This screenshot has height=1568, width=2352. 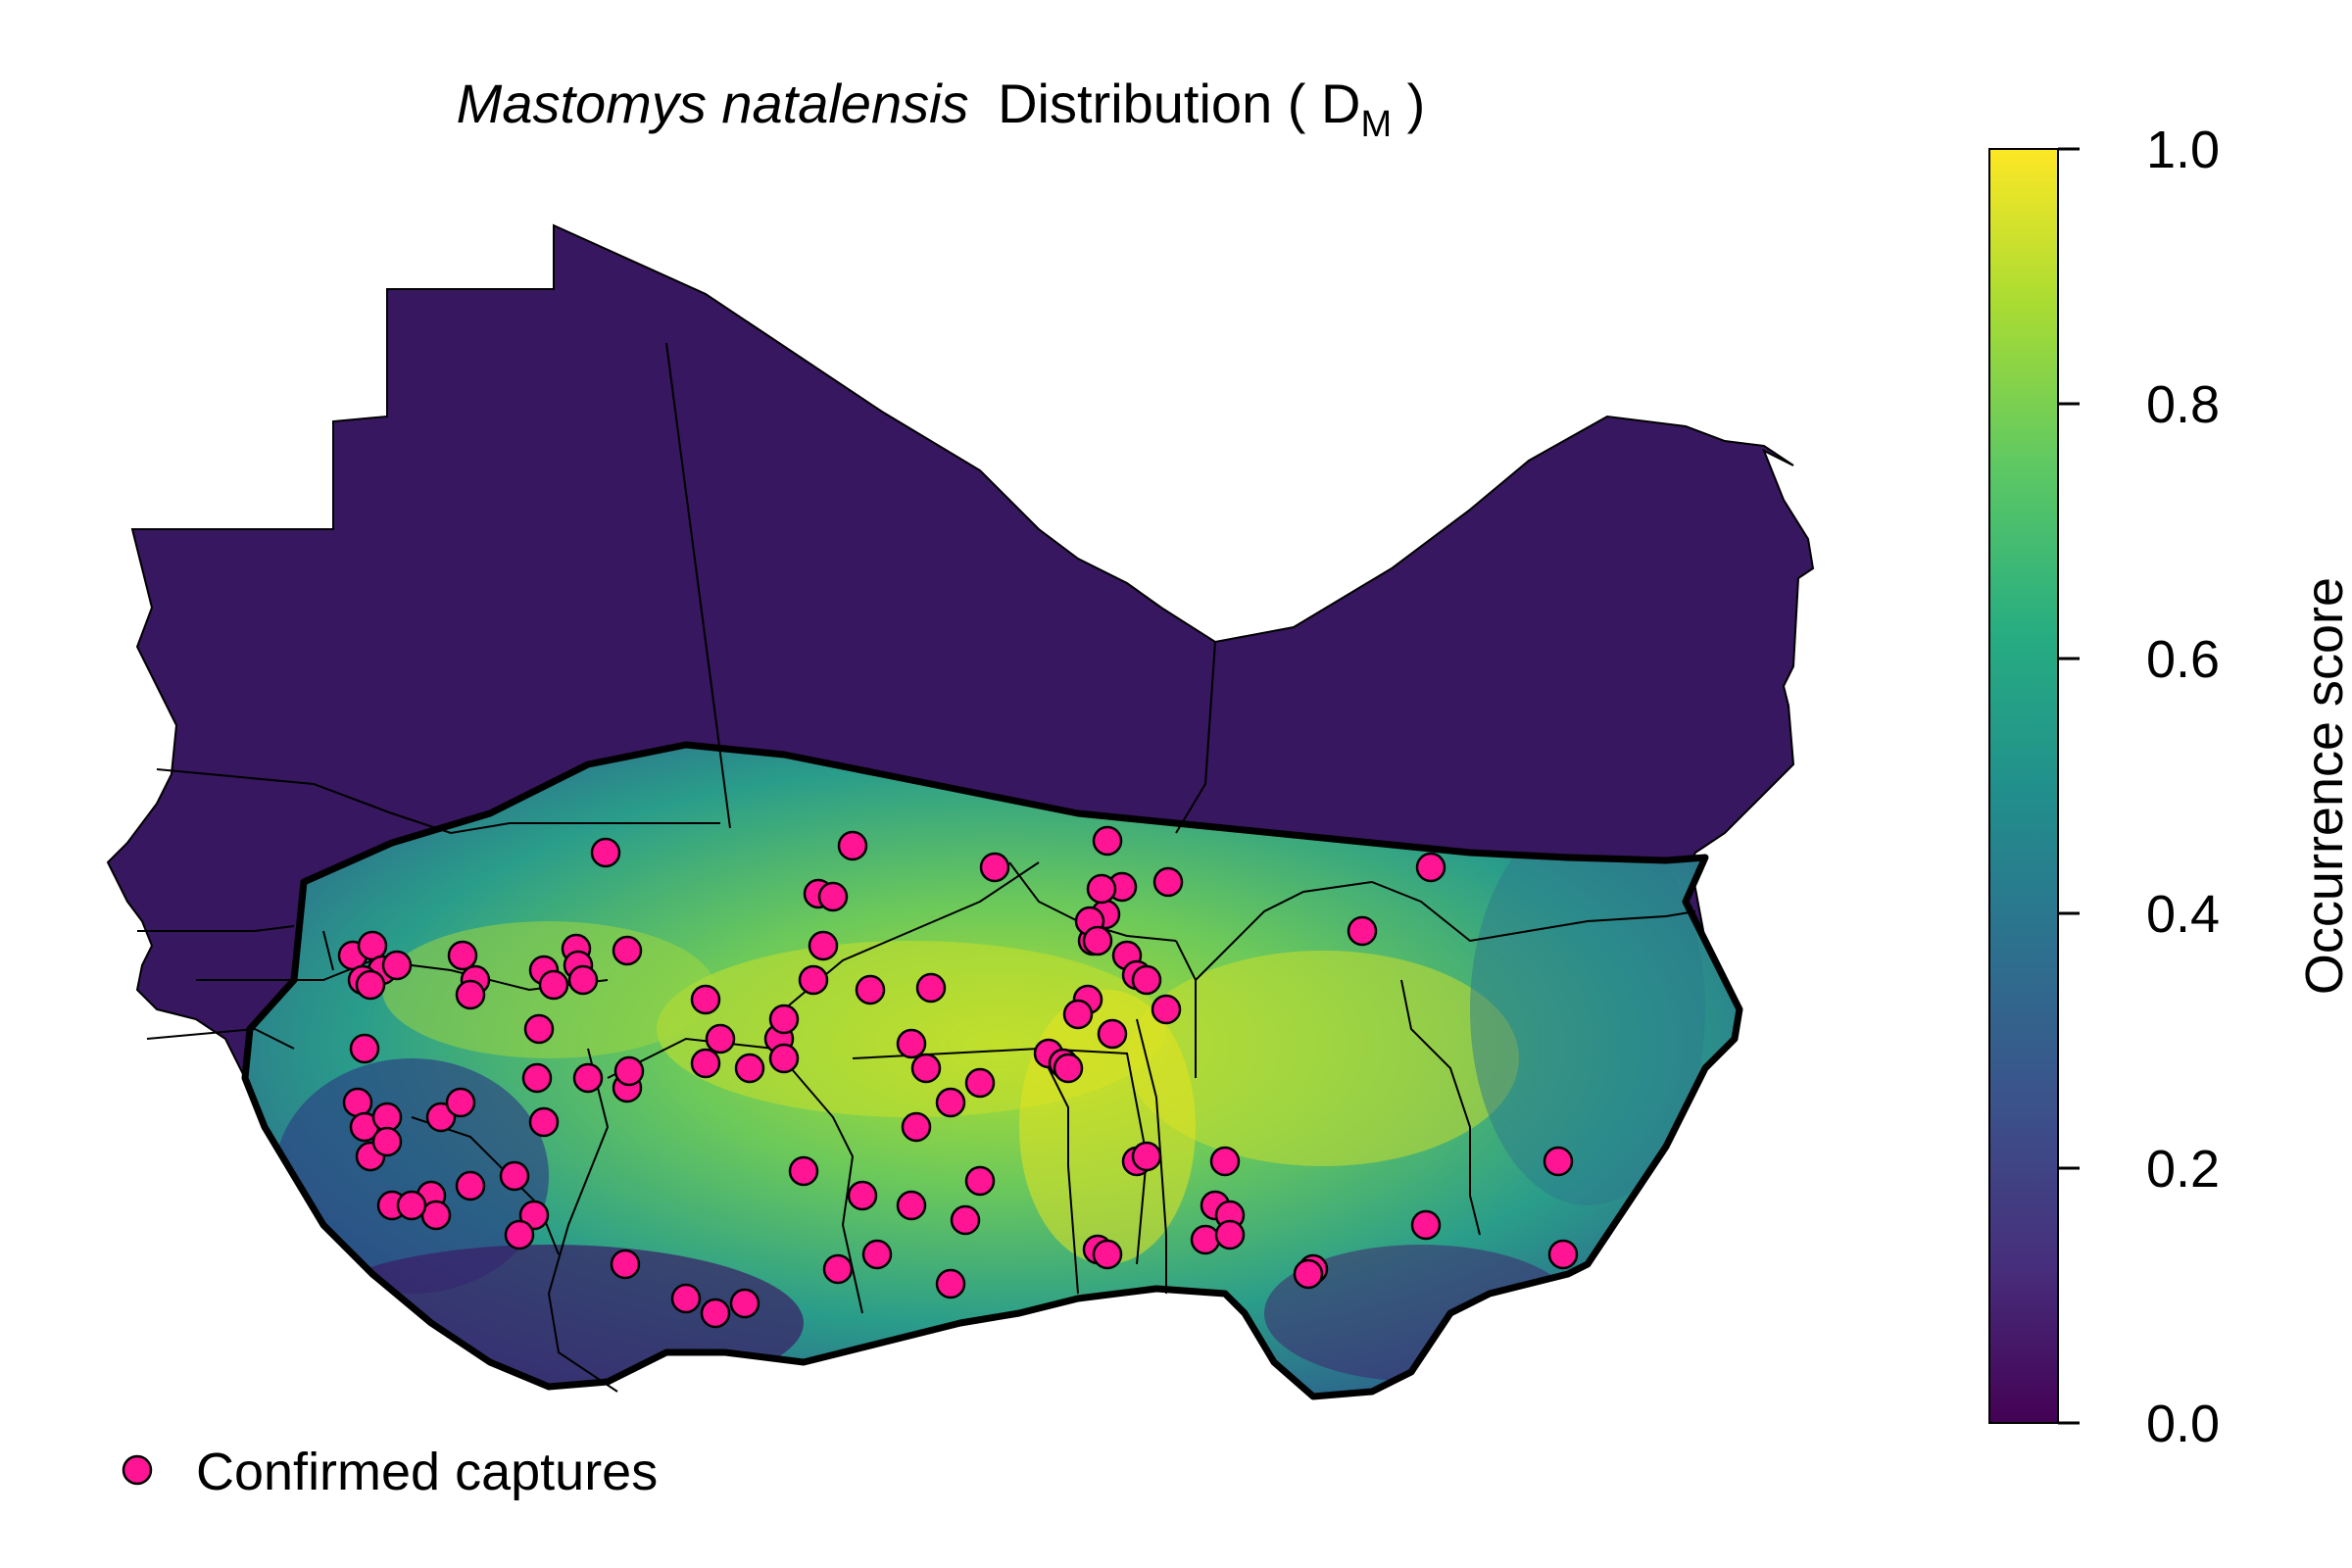 What do you see at coordinates (2023, 786) in the screenshot?
I see `colorbar-gradient` at bounding box center [2023, 786].